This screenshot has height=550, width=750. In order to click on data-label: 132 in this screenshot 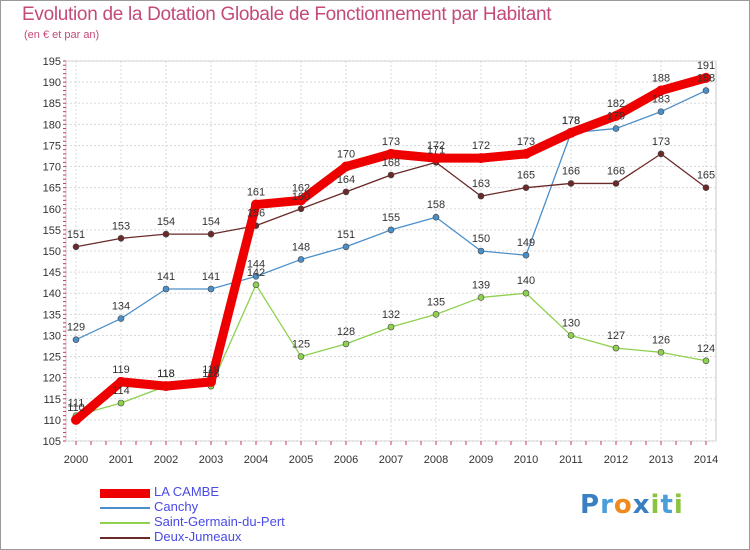, I will do `click(391, 315)`.